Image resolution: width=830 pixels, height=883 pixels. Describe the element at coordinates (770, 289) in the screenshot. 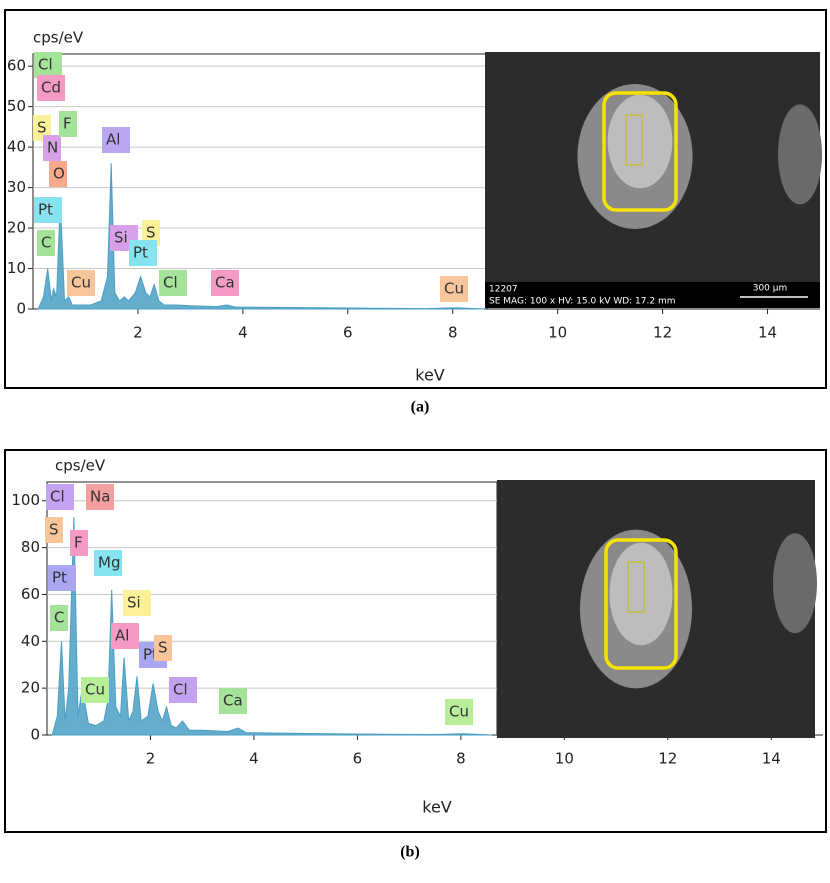

I see `scale-label: 300 µm` at that location.